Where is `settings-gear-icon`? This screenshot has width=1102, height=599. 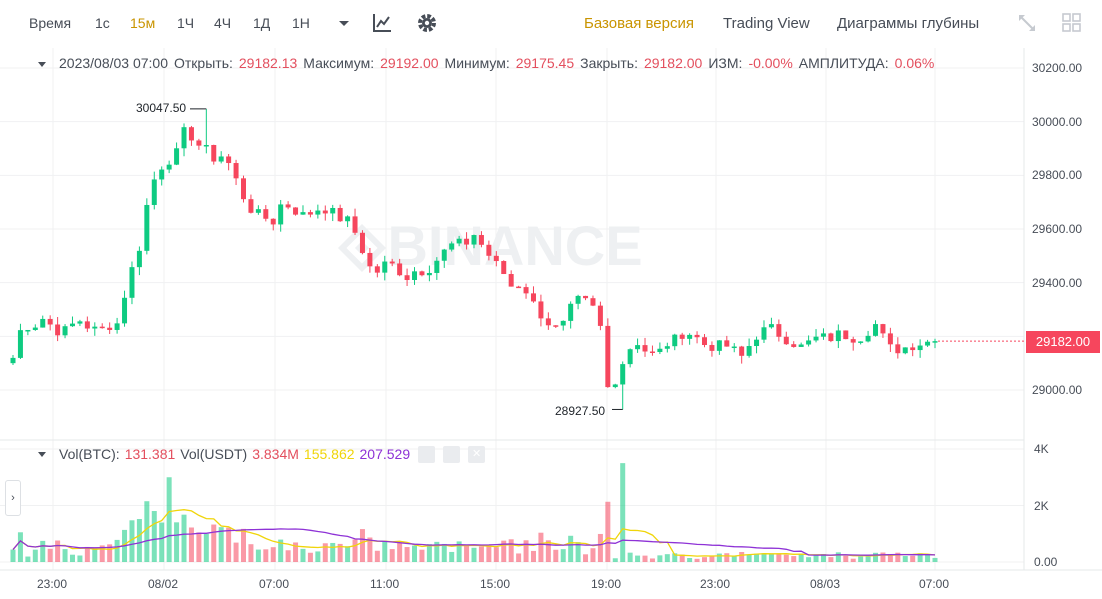 settings-gear-icon is located at coordinates (427, 23).